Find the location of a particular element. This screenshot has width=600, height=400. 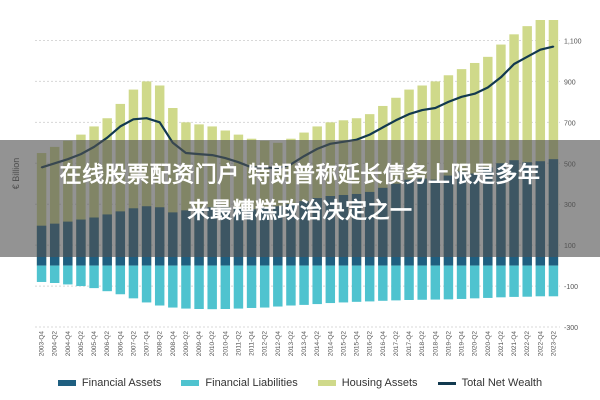

x-tick-label: 2020-Q2 is located at coordinates (475, 344).